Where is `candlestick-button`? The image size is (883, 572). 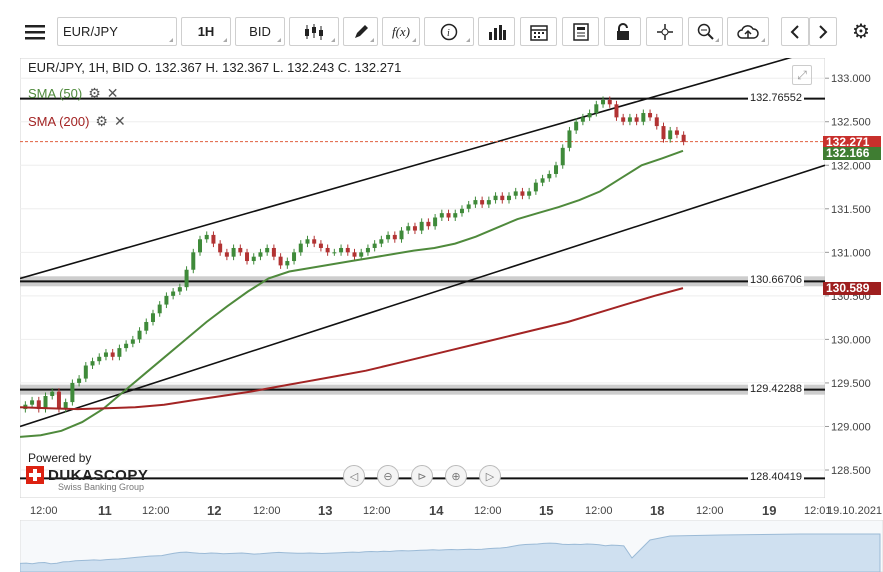 candlestick-button is located at coordinates (314, 31).